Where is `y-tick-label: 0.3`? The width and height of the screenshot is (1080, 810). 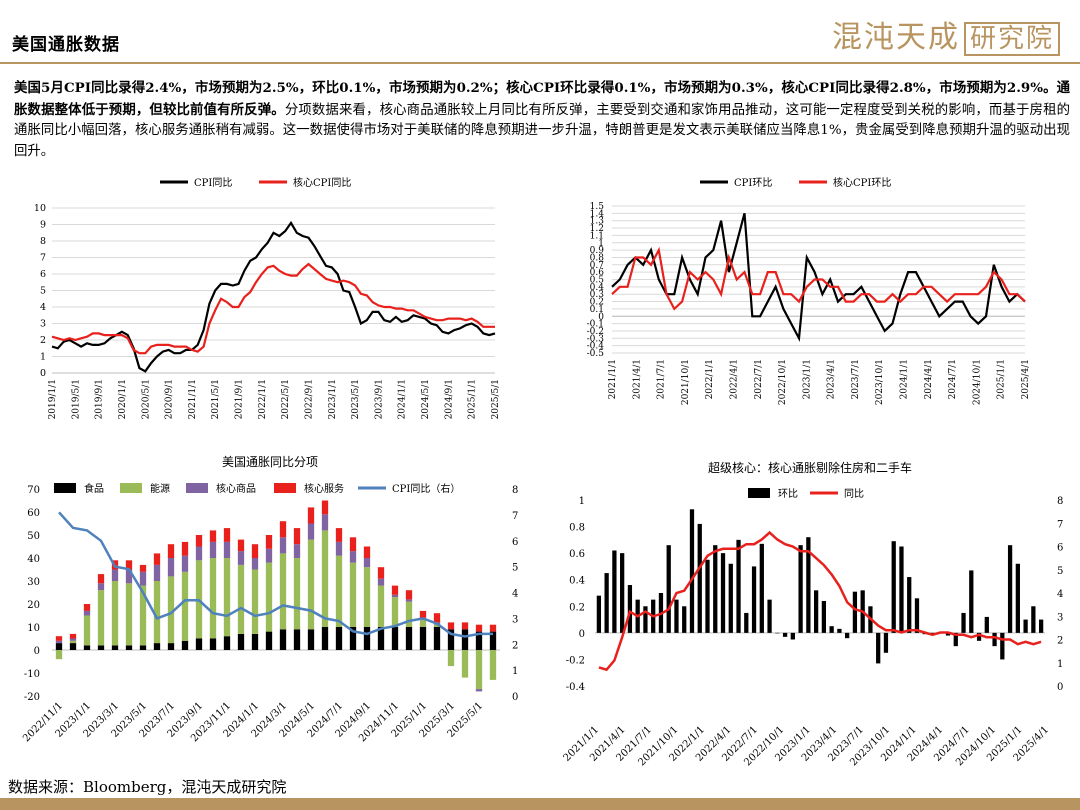 y-tick-label: 0.3 is located at coordinates (597, 295).